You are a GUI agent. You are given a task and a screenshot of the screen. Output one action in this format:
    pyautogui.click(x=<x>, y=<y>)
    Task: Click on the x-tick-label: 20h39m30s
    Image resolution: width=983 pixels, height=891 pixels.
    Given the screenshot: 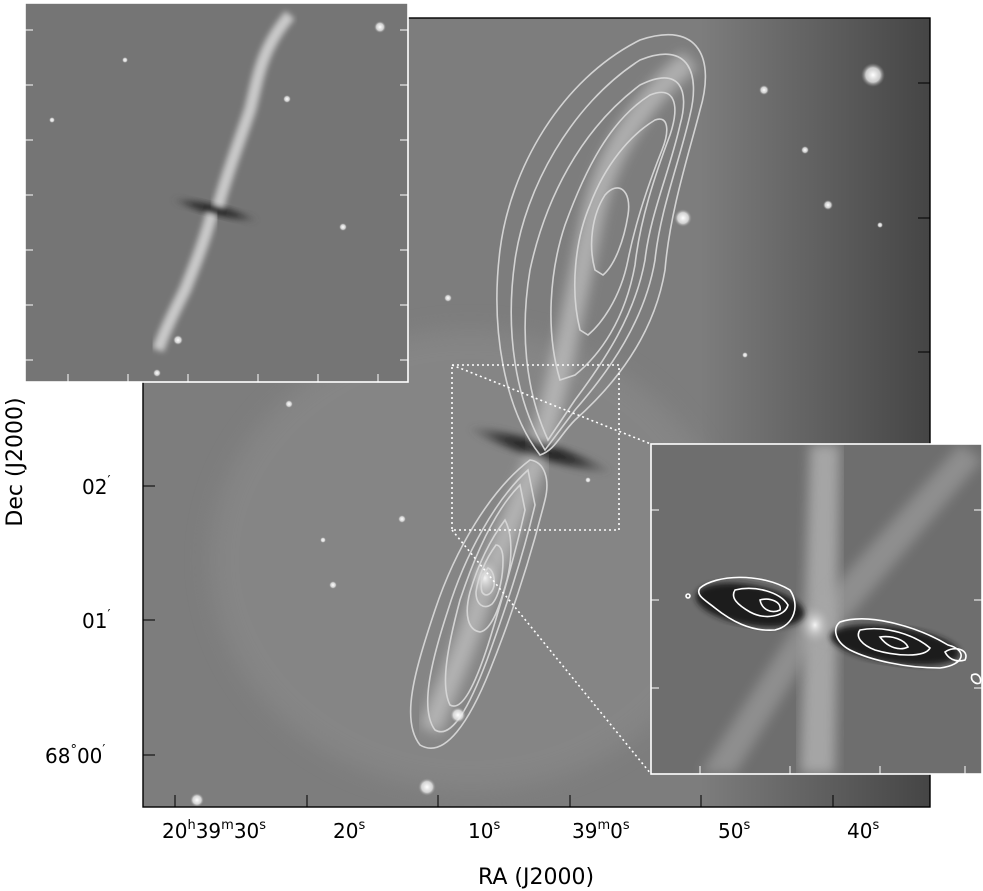 What is the action you would take?
    pyautogui.click(x=214, y=830)
    